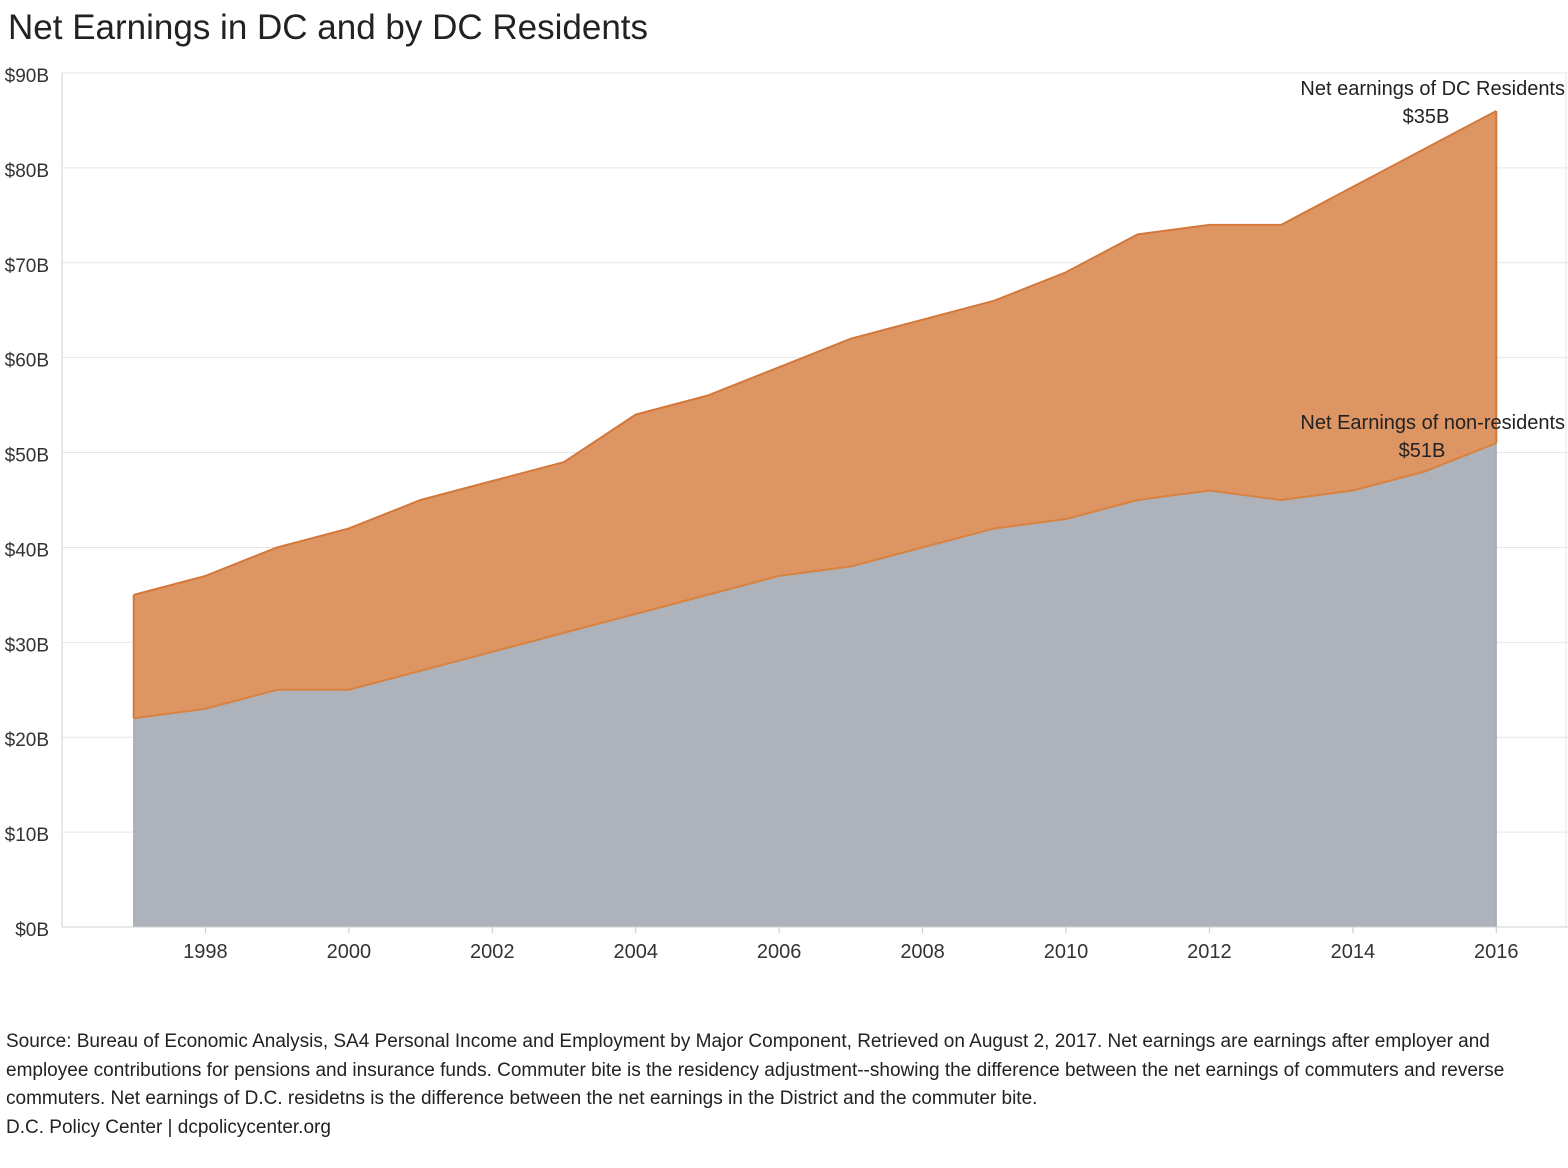 Image resolution: width=1568 pixels, height=1168 pixels. I want to click on y-tick-label: $90B, so click(27, 76).